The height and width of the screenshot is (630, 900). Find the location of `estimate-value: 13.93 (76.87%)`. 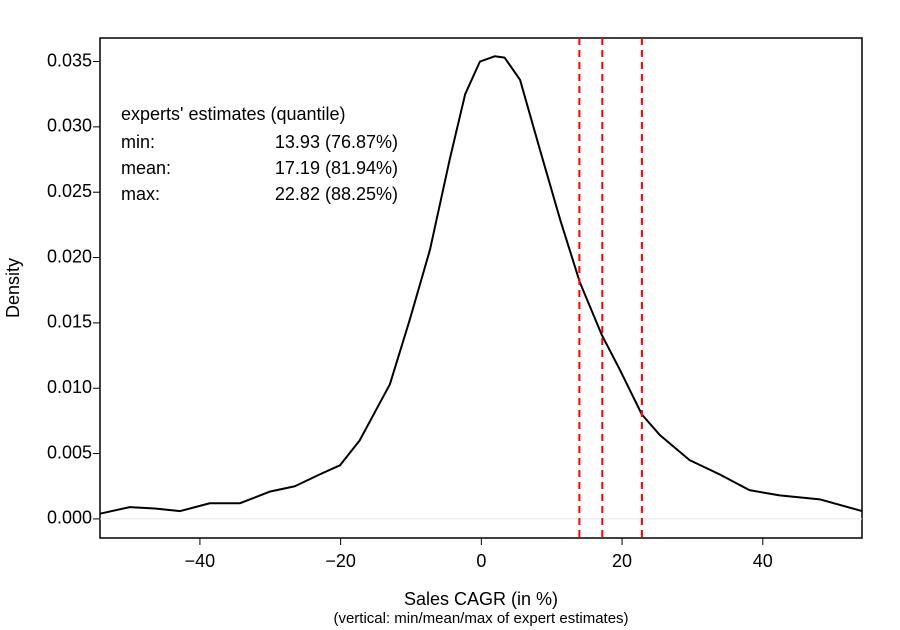

estimate-value: 13.93 (76.87%) is located at coordinates (336, 142).